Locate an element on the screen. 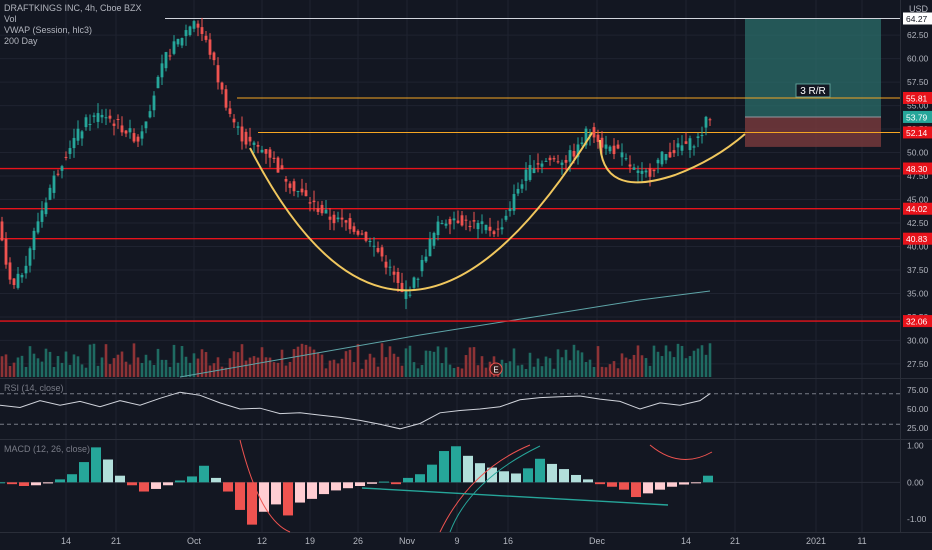 This screenshot has height=550, width=932. volume-bars: E is located at coordinates (356, 334).